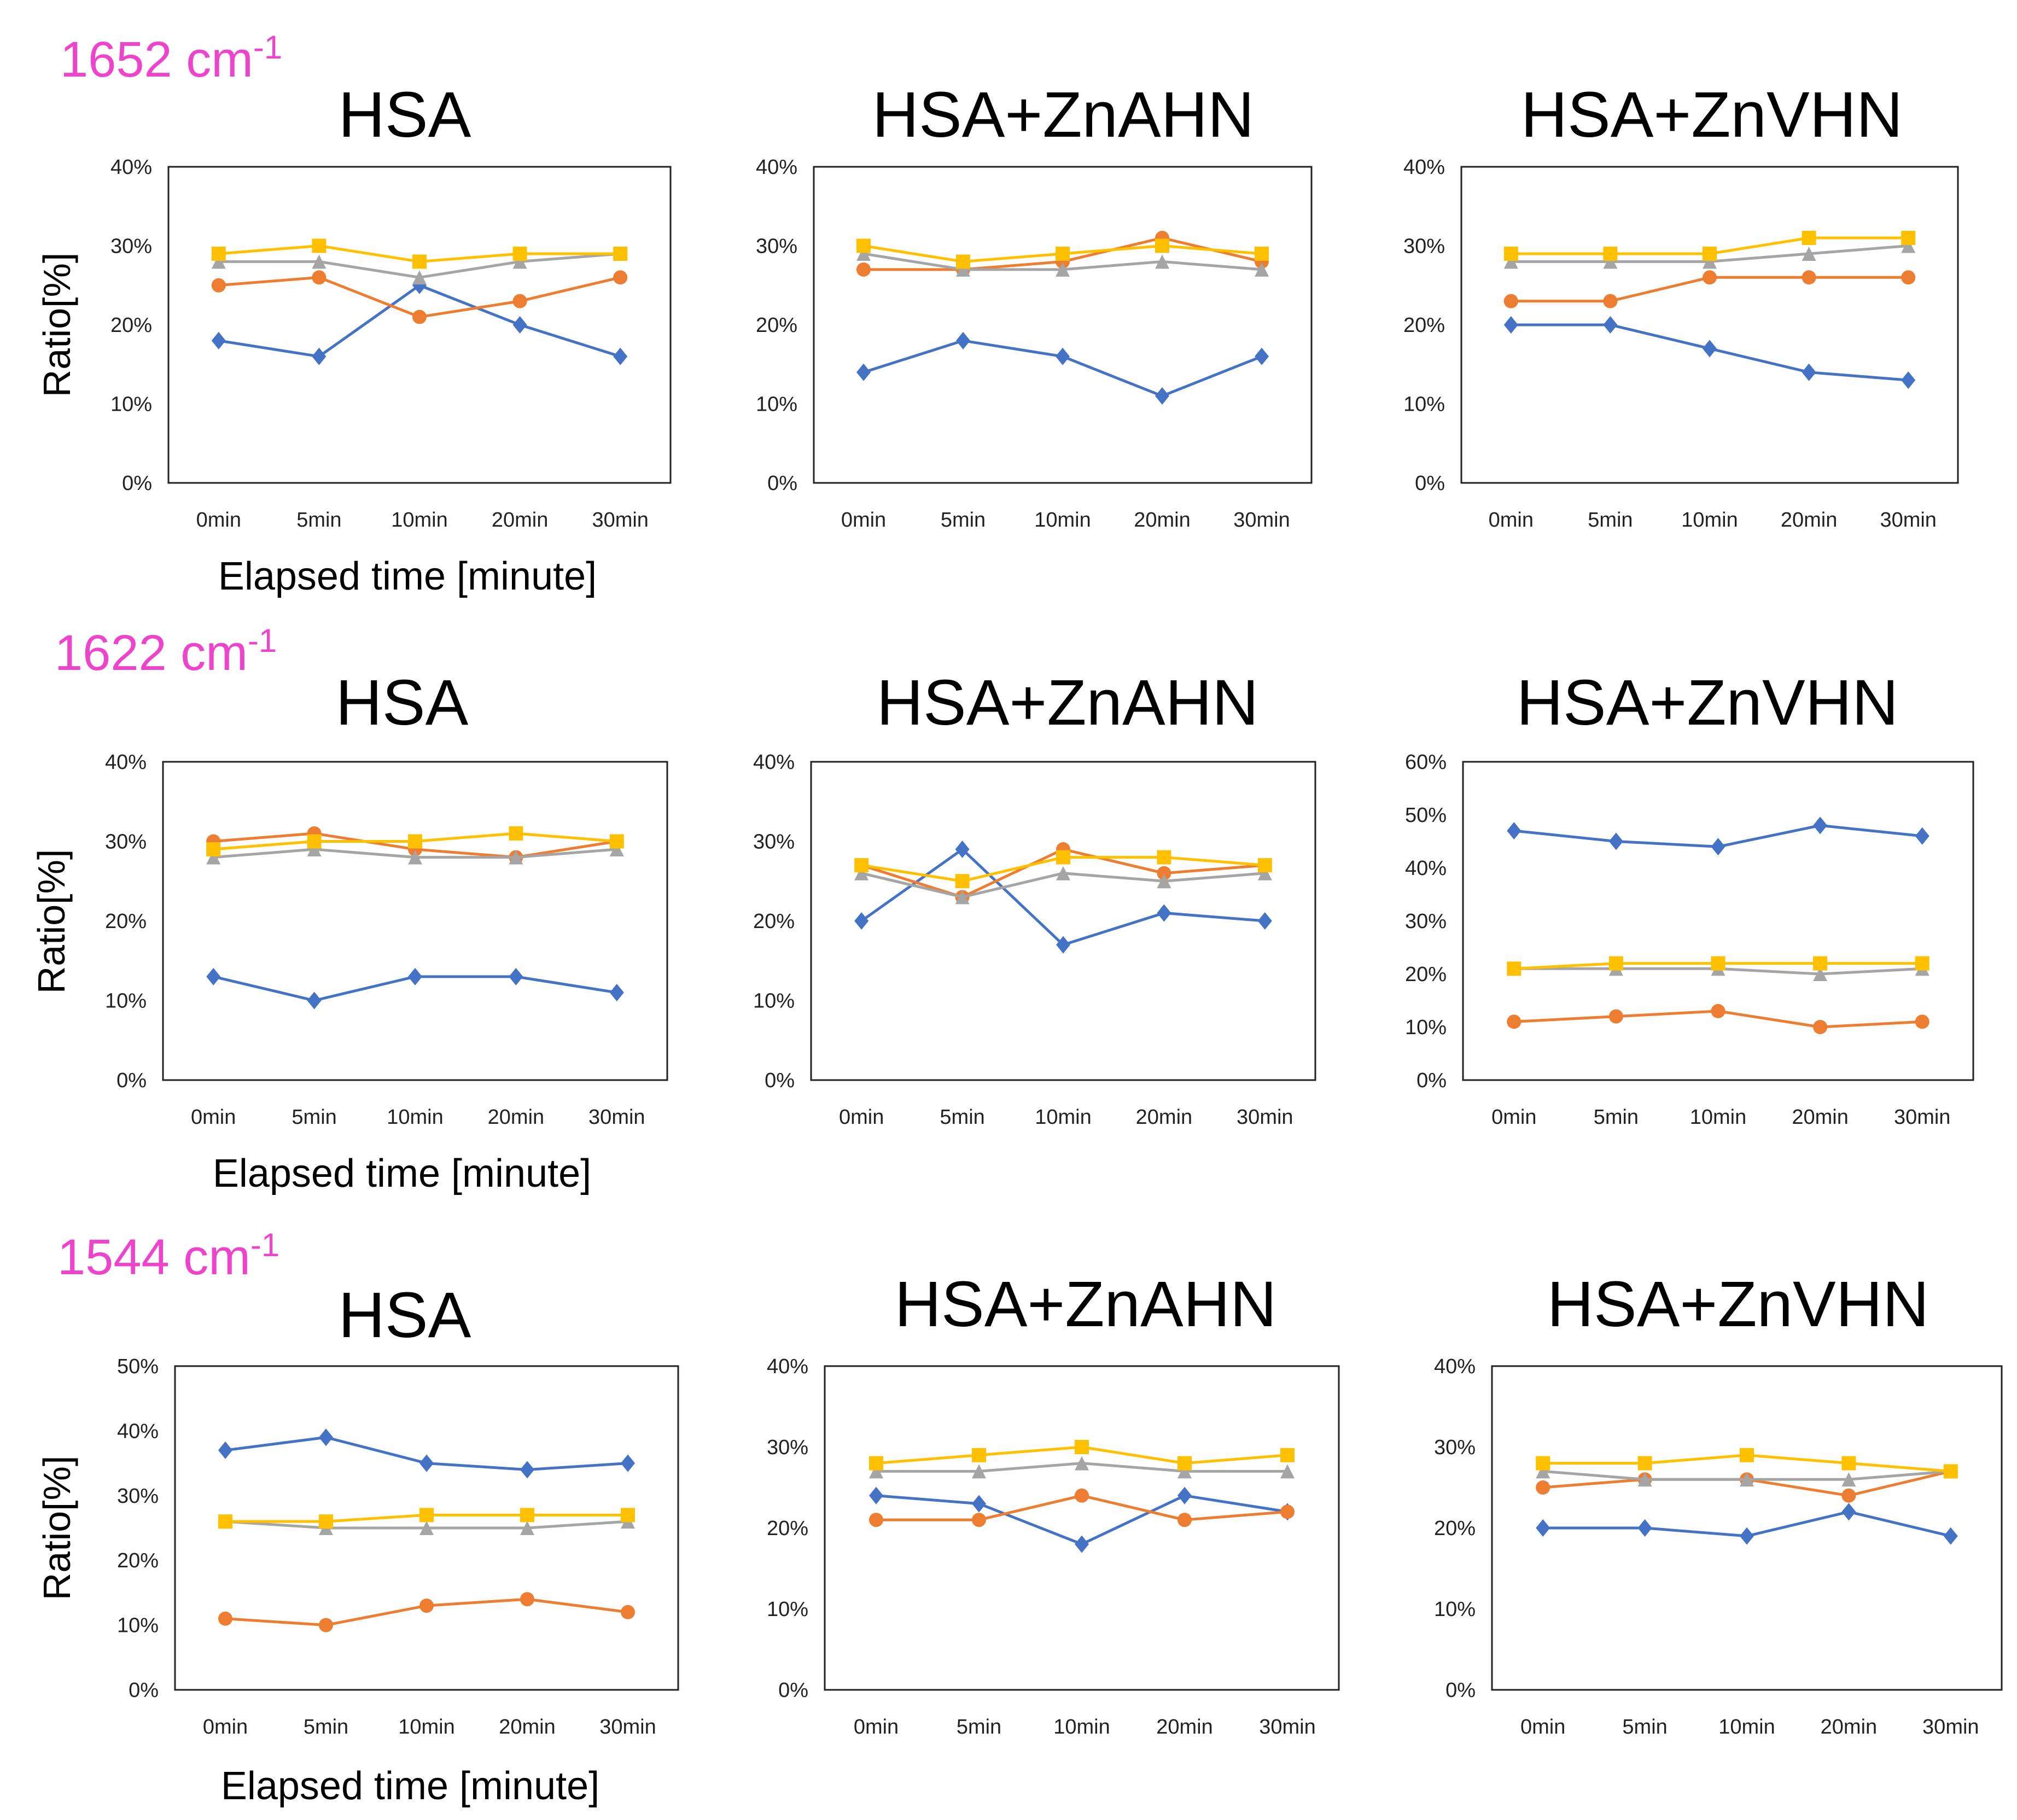  I want to click on chart-title: HSA+ZnVHN, so click(1708, 703).